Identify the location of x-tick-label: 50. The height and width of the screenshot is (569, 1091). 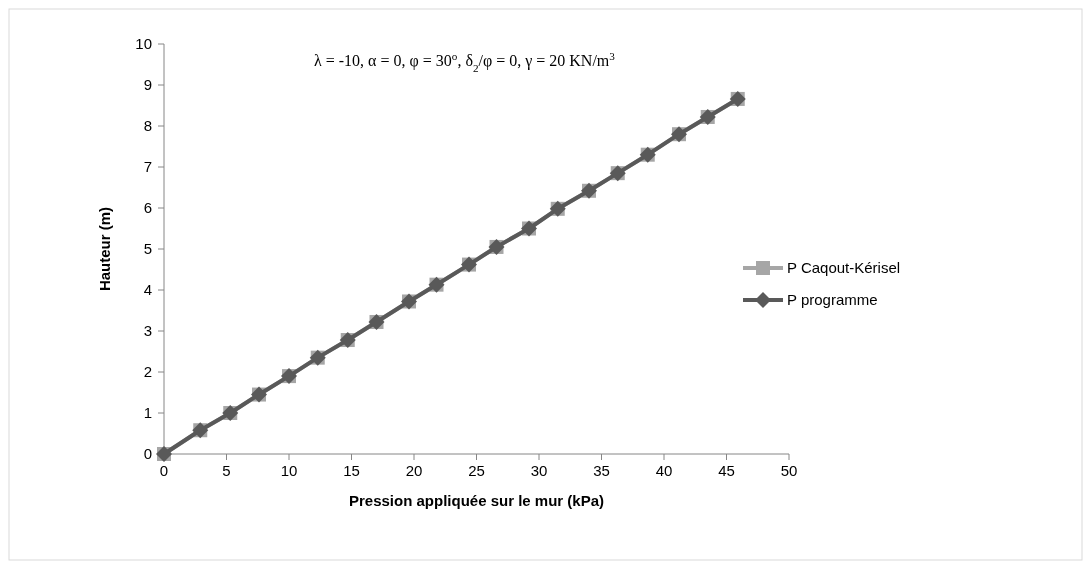
(789, 470).